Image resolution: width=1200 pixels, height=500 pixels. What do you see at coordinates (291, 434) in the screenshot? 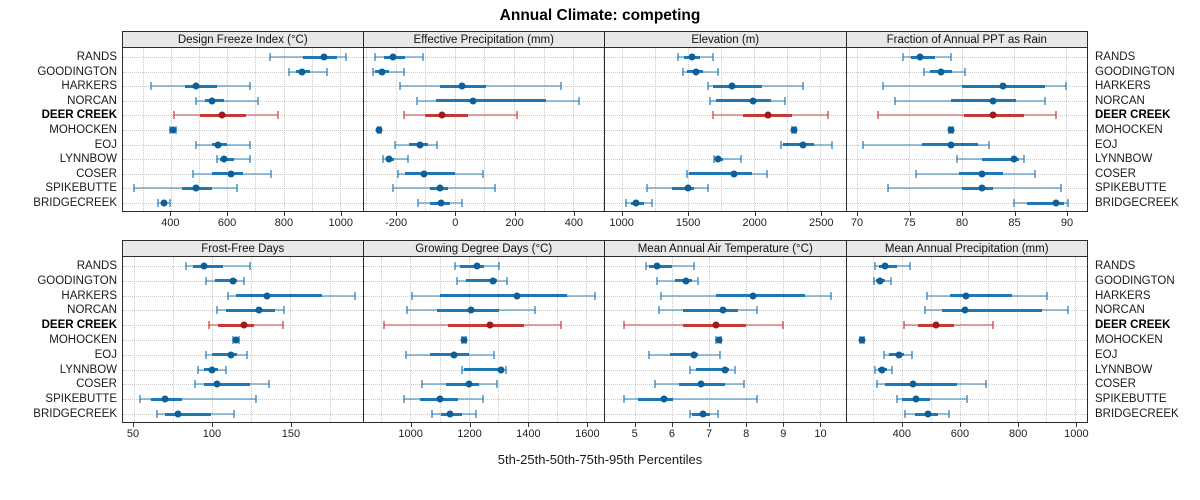
I see `axis-tick-label: 150` at bounding box center [291, 434].